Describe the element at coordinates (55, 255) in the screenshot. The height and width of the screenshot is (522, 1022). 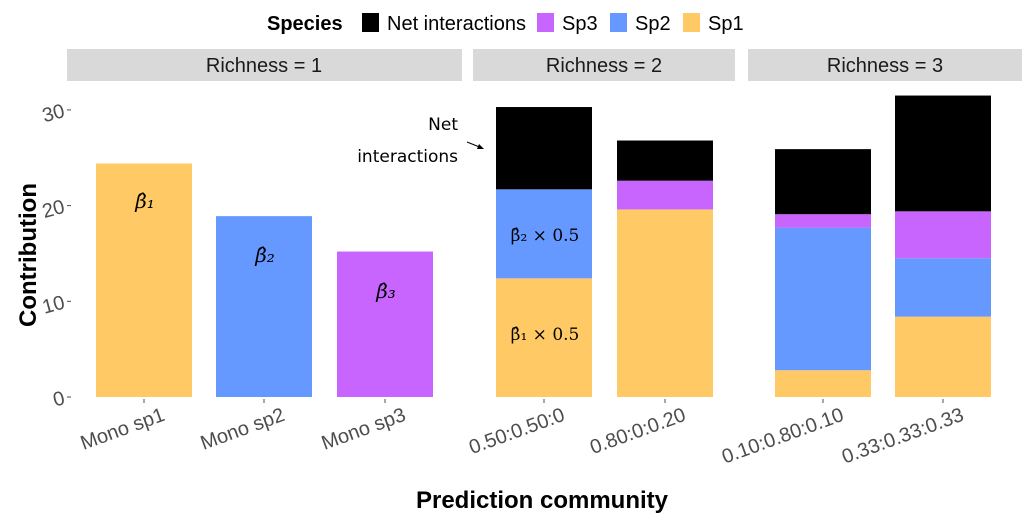
I see `y-axis: 0 10 20 30` at that location.